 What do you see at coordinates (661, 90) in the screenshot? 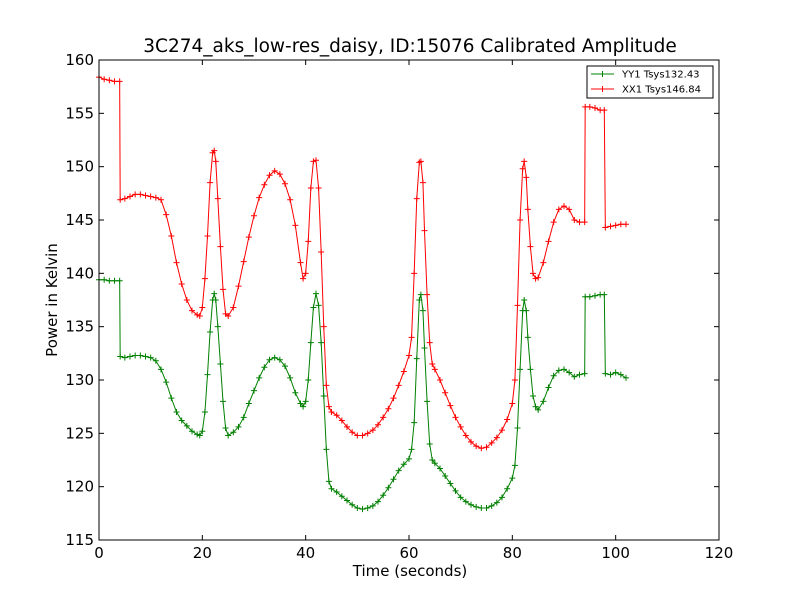
I see `legend-label: XX1 Tsys146.84` at bounding box center [661, 90].